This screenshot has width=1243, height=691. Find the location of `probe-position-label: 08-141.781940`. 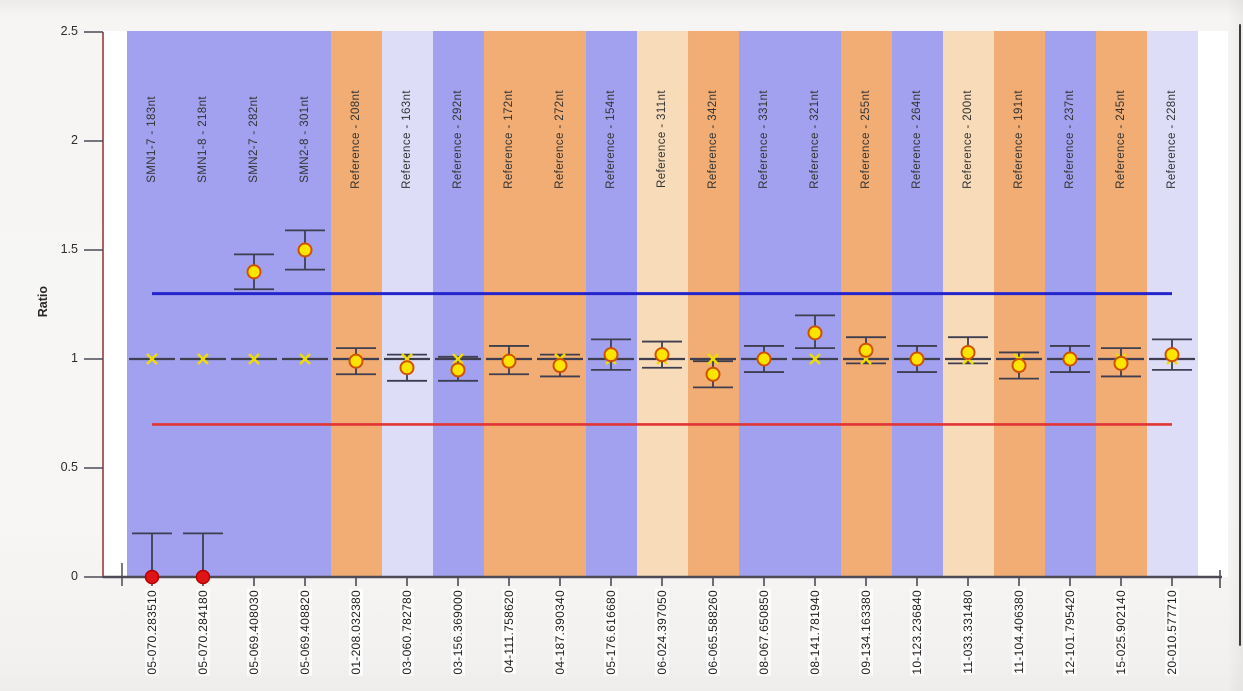

probe-position-label: 08-141.781940 is located at coordinates (815, 639).